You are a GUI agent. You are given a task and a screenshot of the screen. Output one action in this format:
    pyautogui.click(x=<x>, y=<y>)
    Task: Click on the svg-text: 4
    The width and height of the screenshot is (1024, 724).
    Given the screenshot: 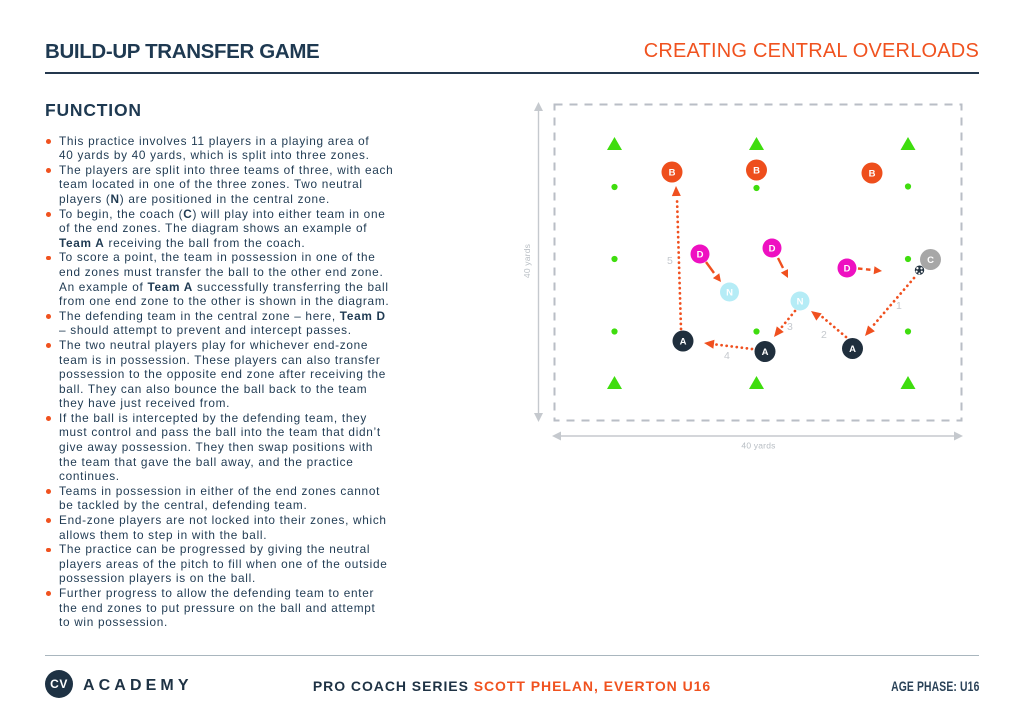 What is the action you would take?
    pyautogui.click(x=727, y=356)
    